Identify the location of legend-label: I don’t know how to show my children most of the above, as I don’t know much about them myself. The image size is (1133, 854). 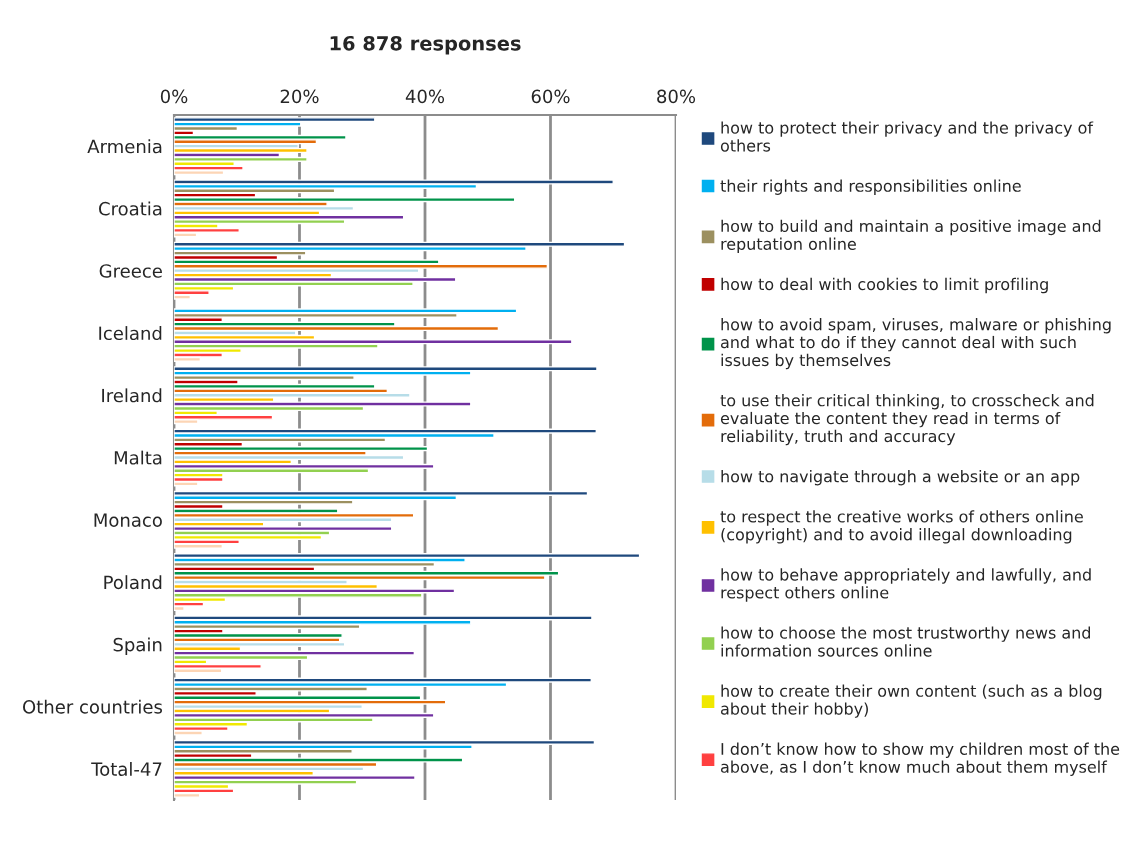
(920, 759).